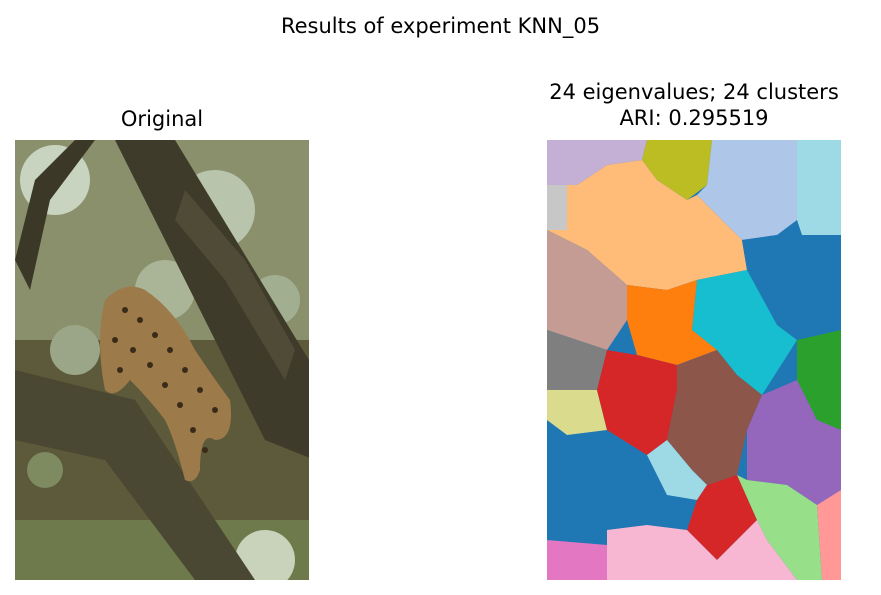  I want to click on foliage-patch, so click(45, 470).